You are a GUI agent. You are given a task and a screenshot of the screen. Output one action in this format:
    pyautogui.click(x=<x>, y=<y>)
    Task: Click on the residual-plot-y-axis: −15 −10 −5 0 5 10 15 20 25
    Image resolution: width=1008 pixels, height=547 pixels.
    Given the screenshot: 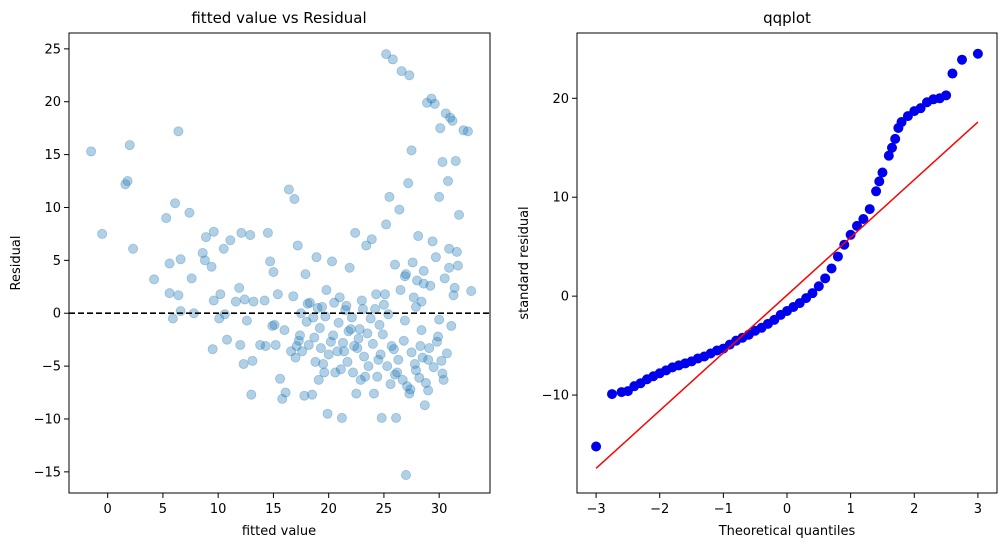 What is the action you would take?
    pyautogui.click(x=51, y=261)
    